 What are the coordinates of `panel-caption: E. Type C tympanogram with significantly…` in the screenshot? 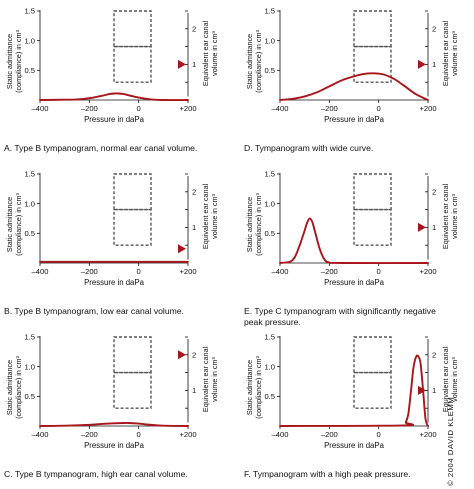 It's located at (340, 316).